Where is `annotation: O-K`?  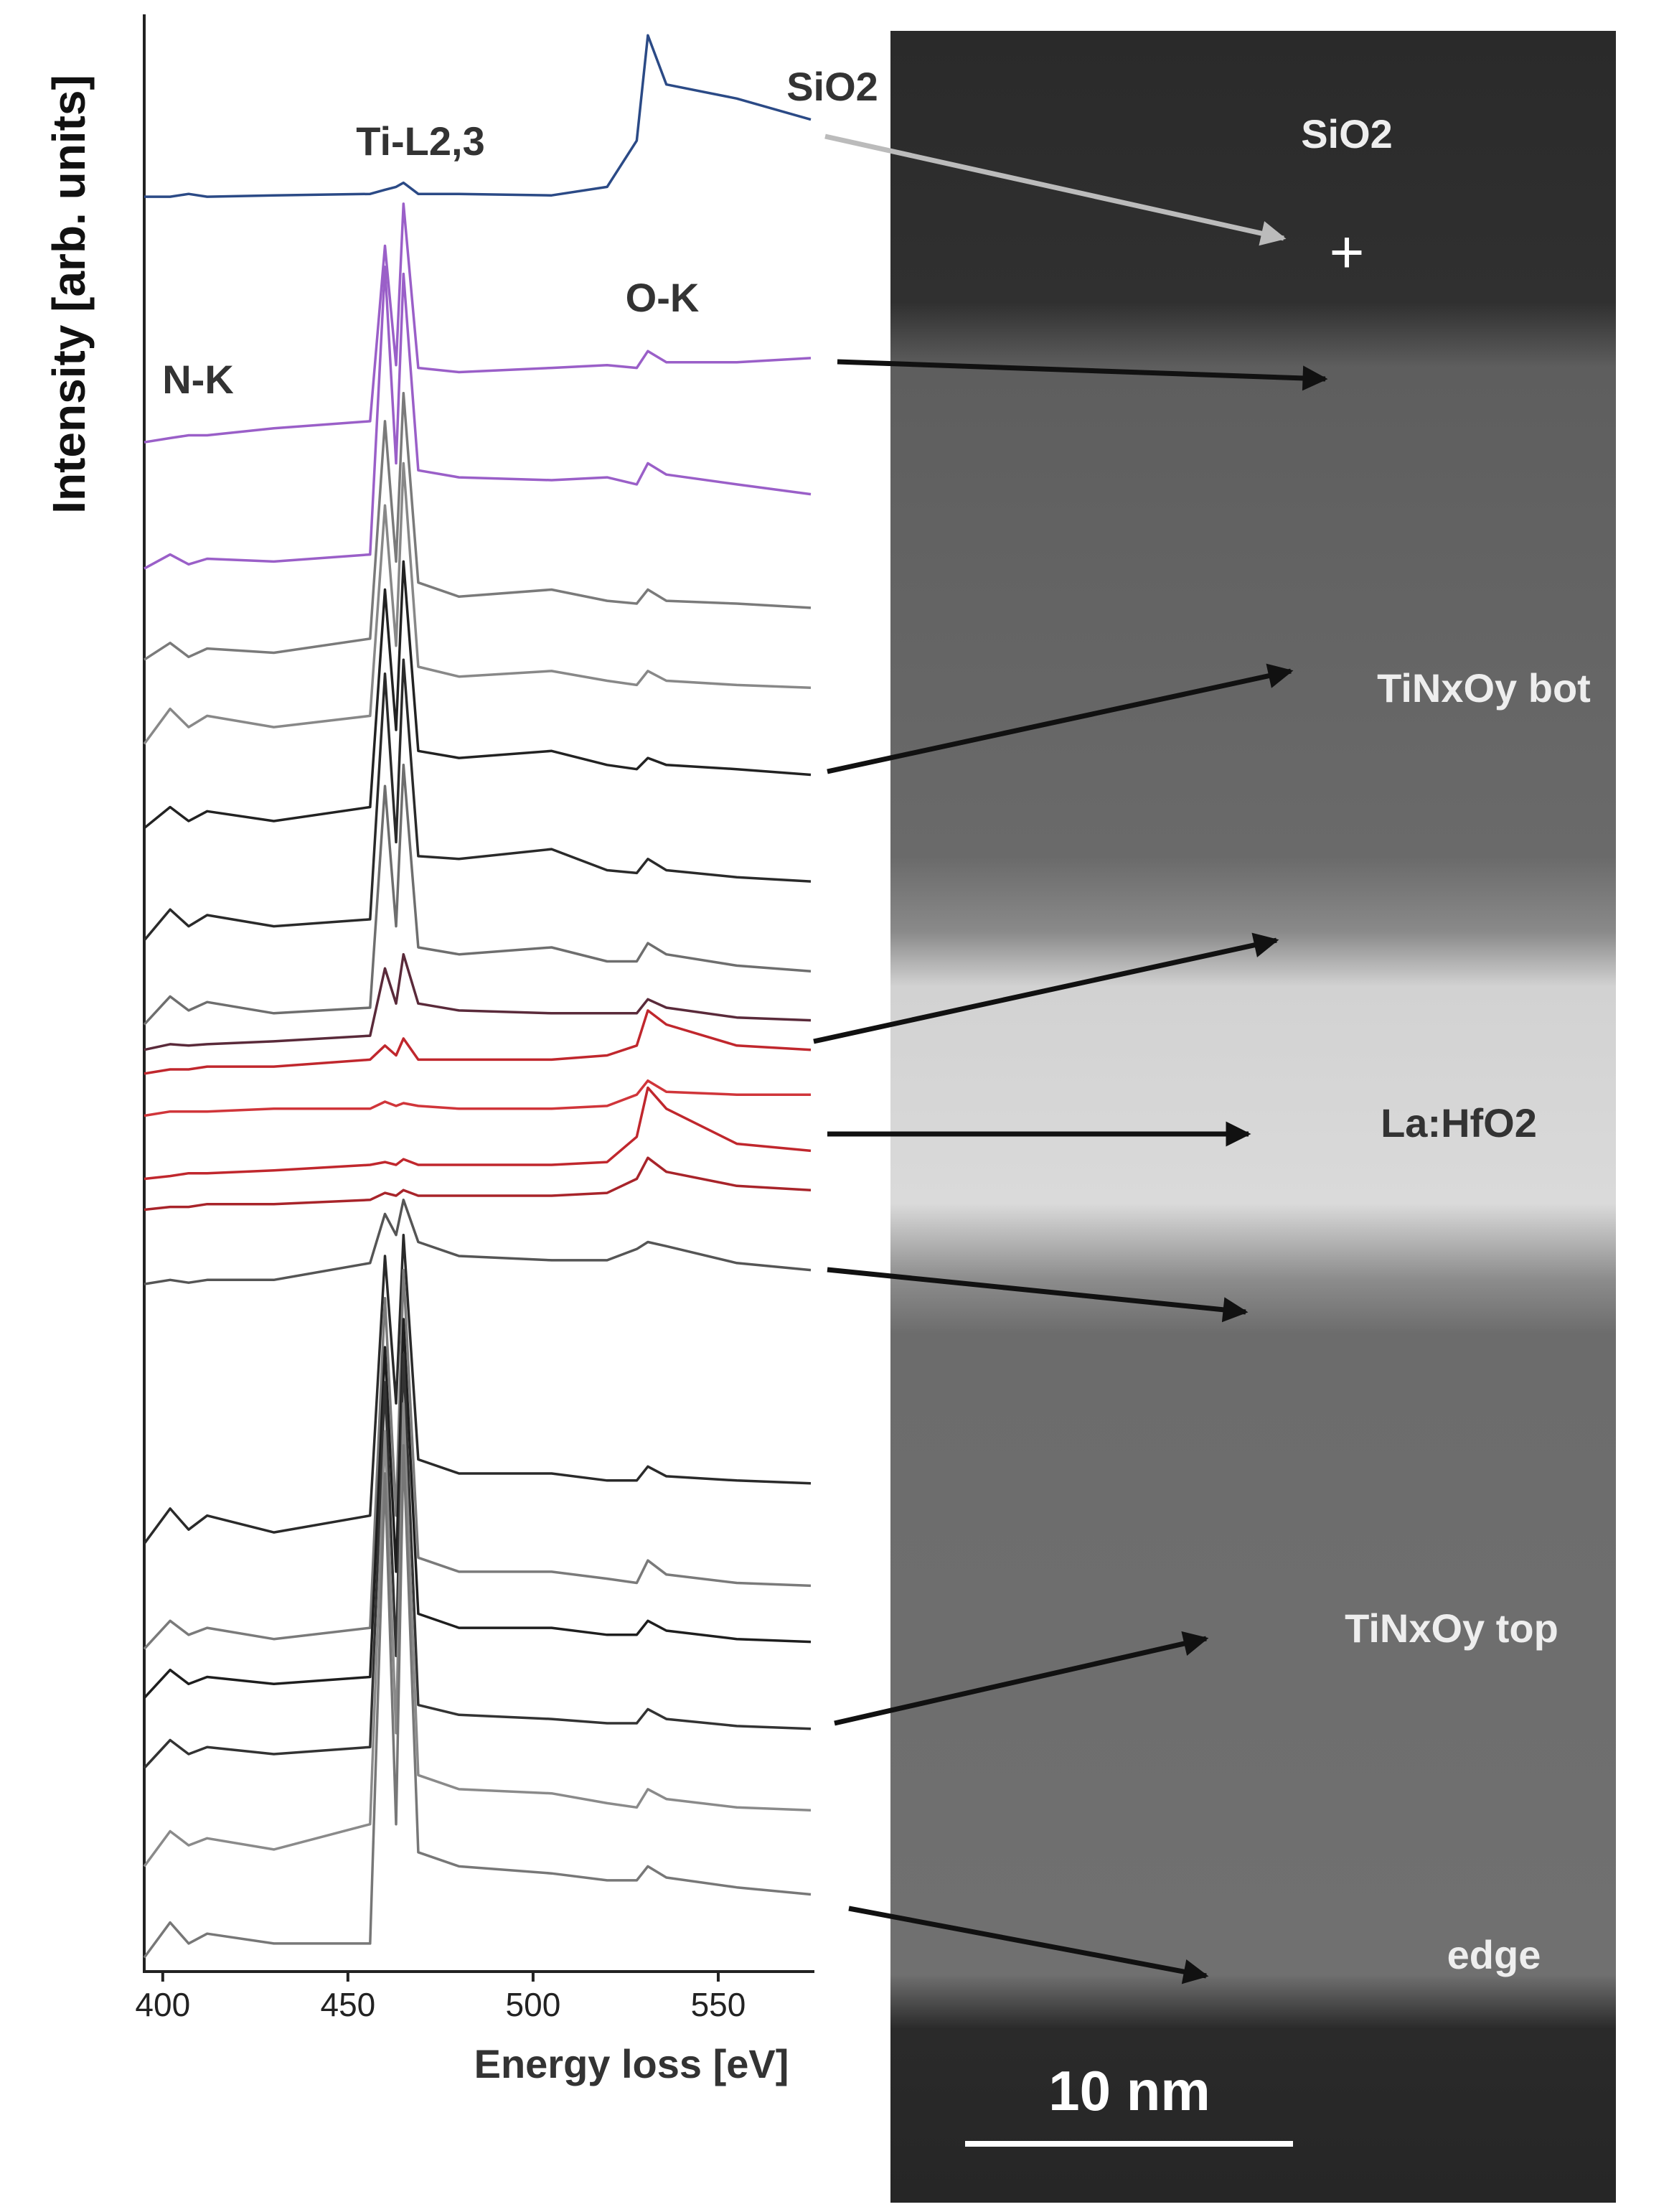 annotation: O-K is located at coordinates (663, 297).